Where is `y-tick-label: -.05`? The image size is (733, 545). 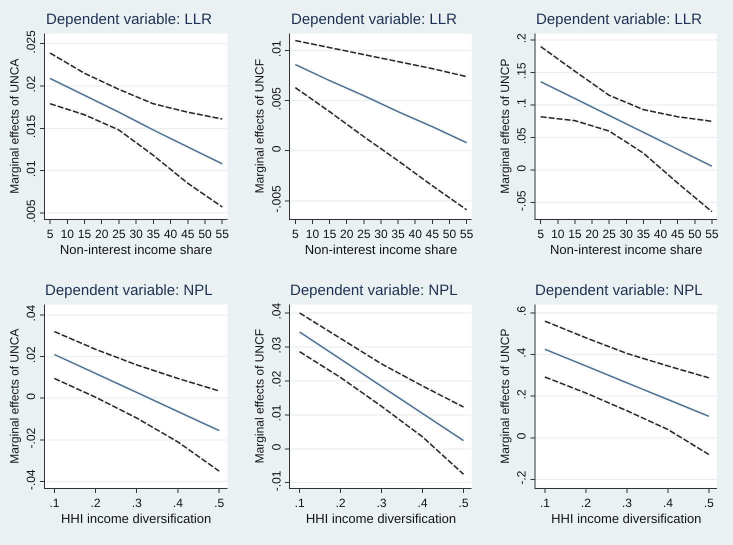
y-tick-label: -.05 is located at coordinates (521, 201).